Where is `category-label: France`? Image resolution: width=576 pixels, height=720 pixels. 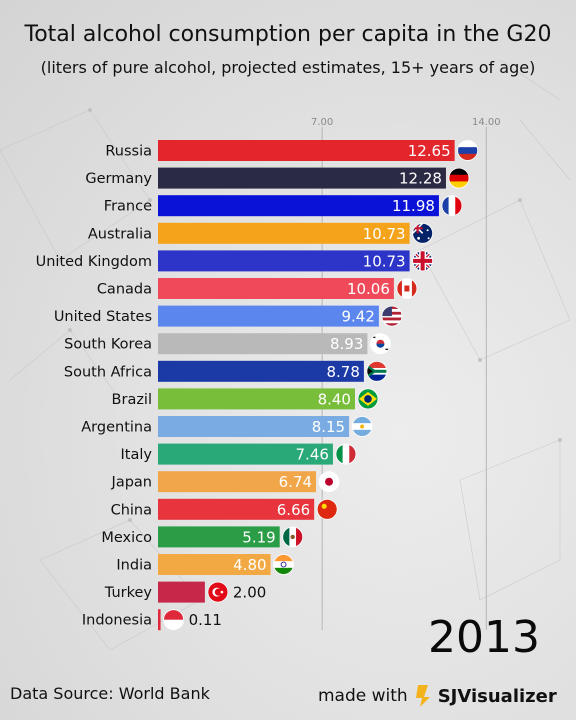 category-label: France is located at coordinates (128, 207).